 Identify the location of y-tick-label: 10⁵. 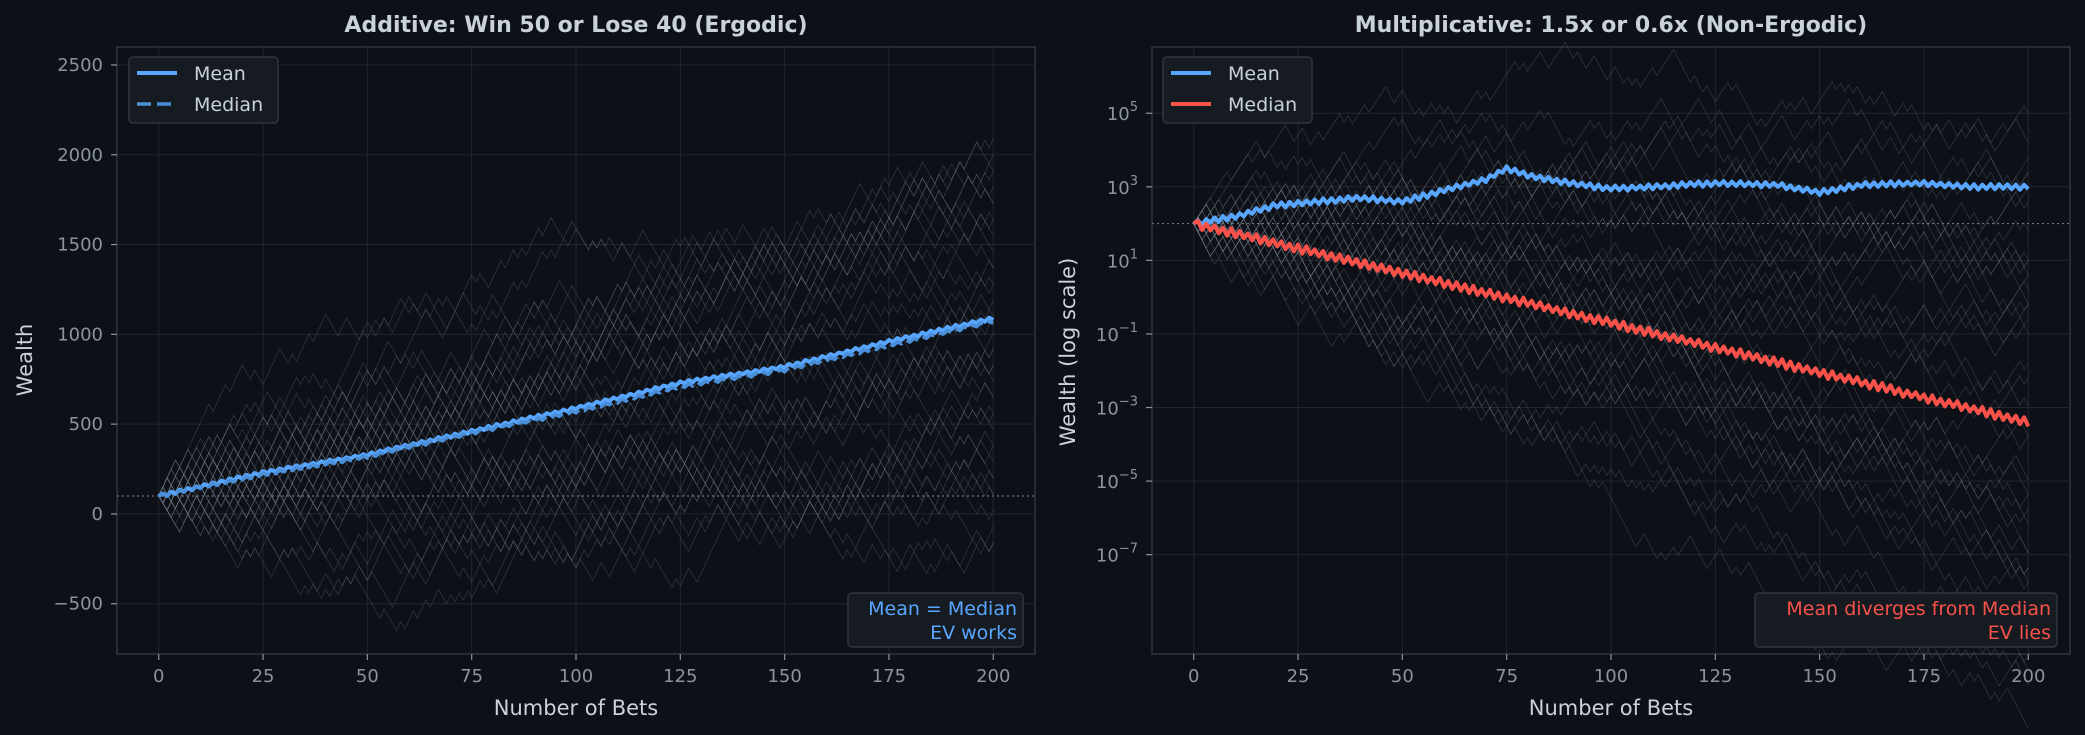
(1122, 112).